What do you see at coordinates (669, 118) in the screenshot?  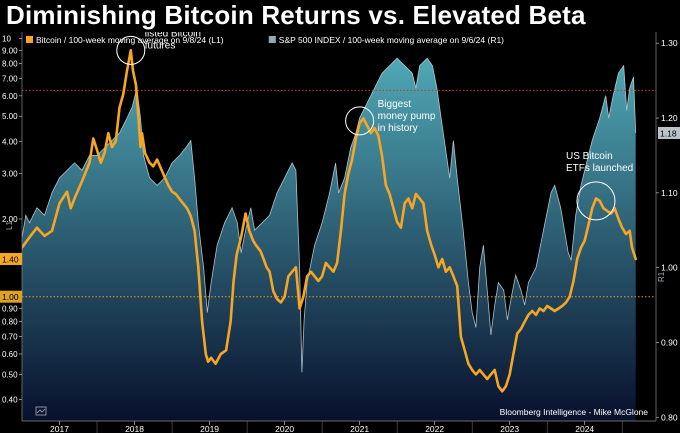 I see `right-axis-tick-label: 1.20` at bounding box center [669, 118].